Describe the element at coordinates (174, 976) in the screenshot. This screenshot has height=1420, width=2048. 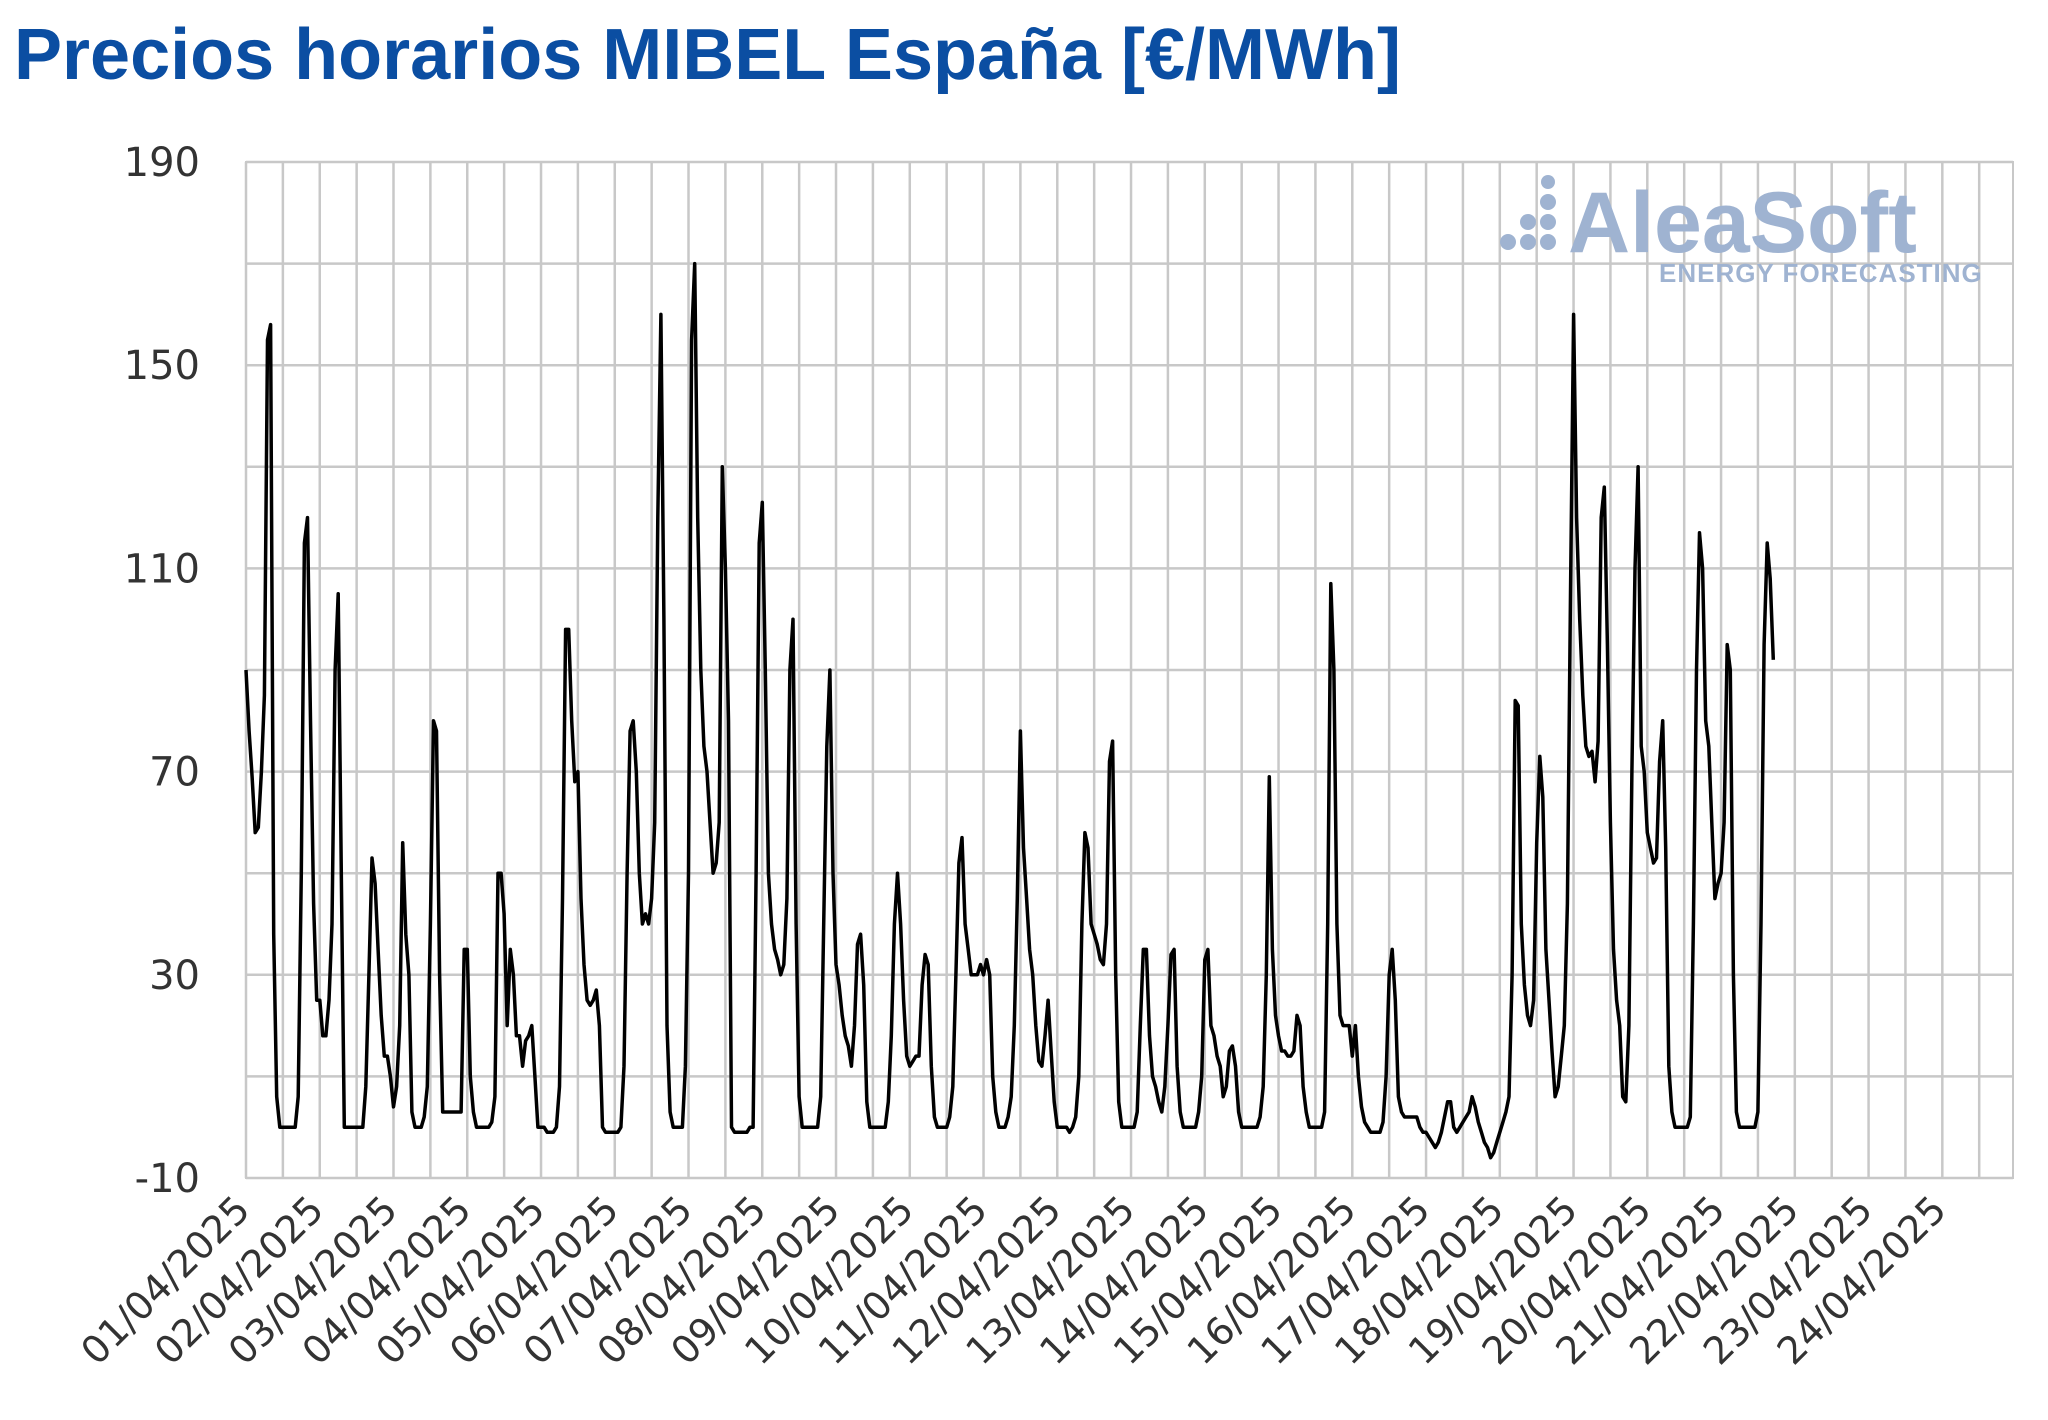
I see `y-tick-label: 30` at that location.